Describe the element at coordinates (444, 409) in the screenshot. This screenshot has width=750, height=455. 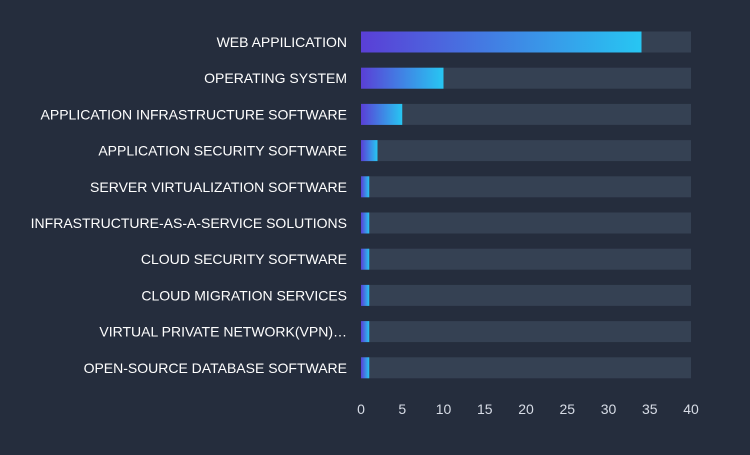
I see `x-tick-label: 10` at that location.